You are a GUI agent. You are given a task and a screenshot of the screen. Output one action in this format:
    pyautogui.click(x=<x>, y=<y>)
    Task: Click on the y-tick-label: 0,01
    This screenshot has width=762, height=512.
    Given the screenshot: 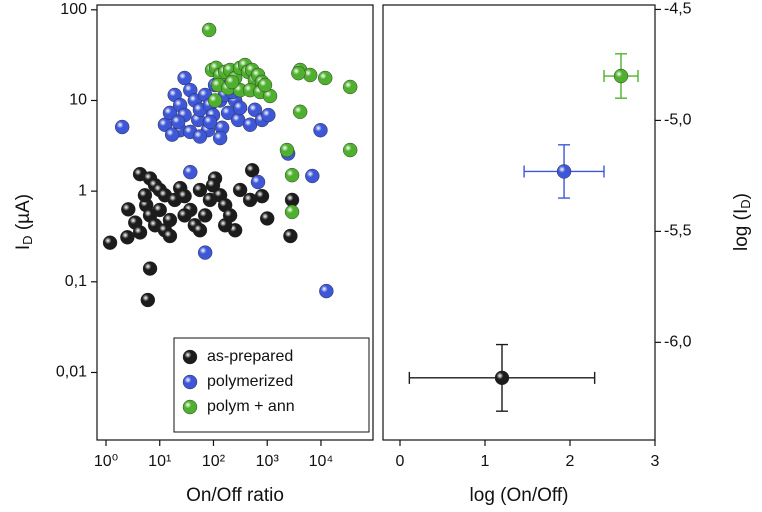 What is the action you would take?
    pyautogui.click(x=71, y=372)
    